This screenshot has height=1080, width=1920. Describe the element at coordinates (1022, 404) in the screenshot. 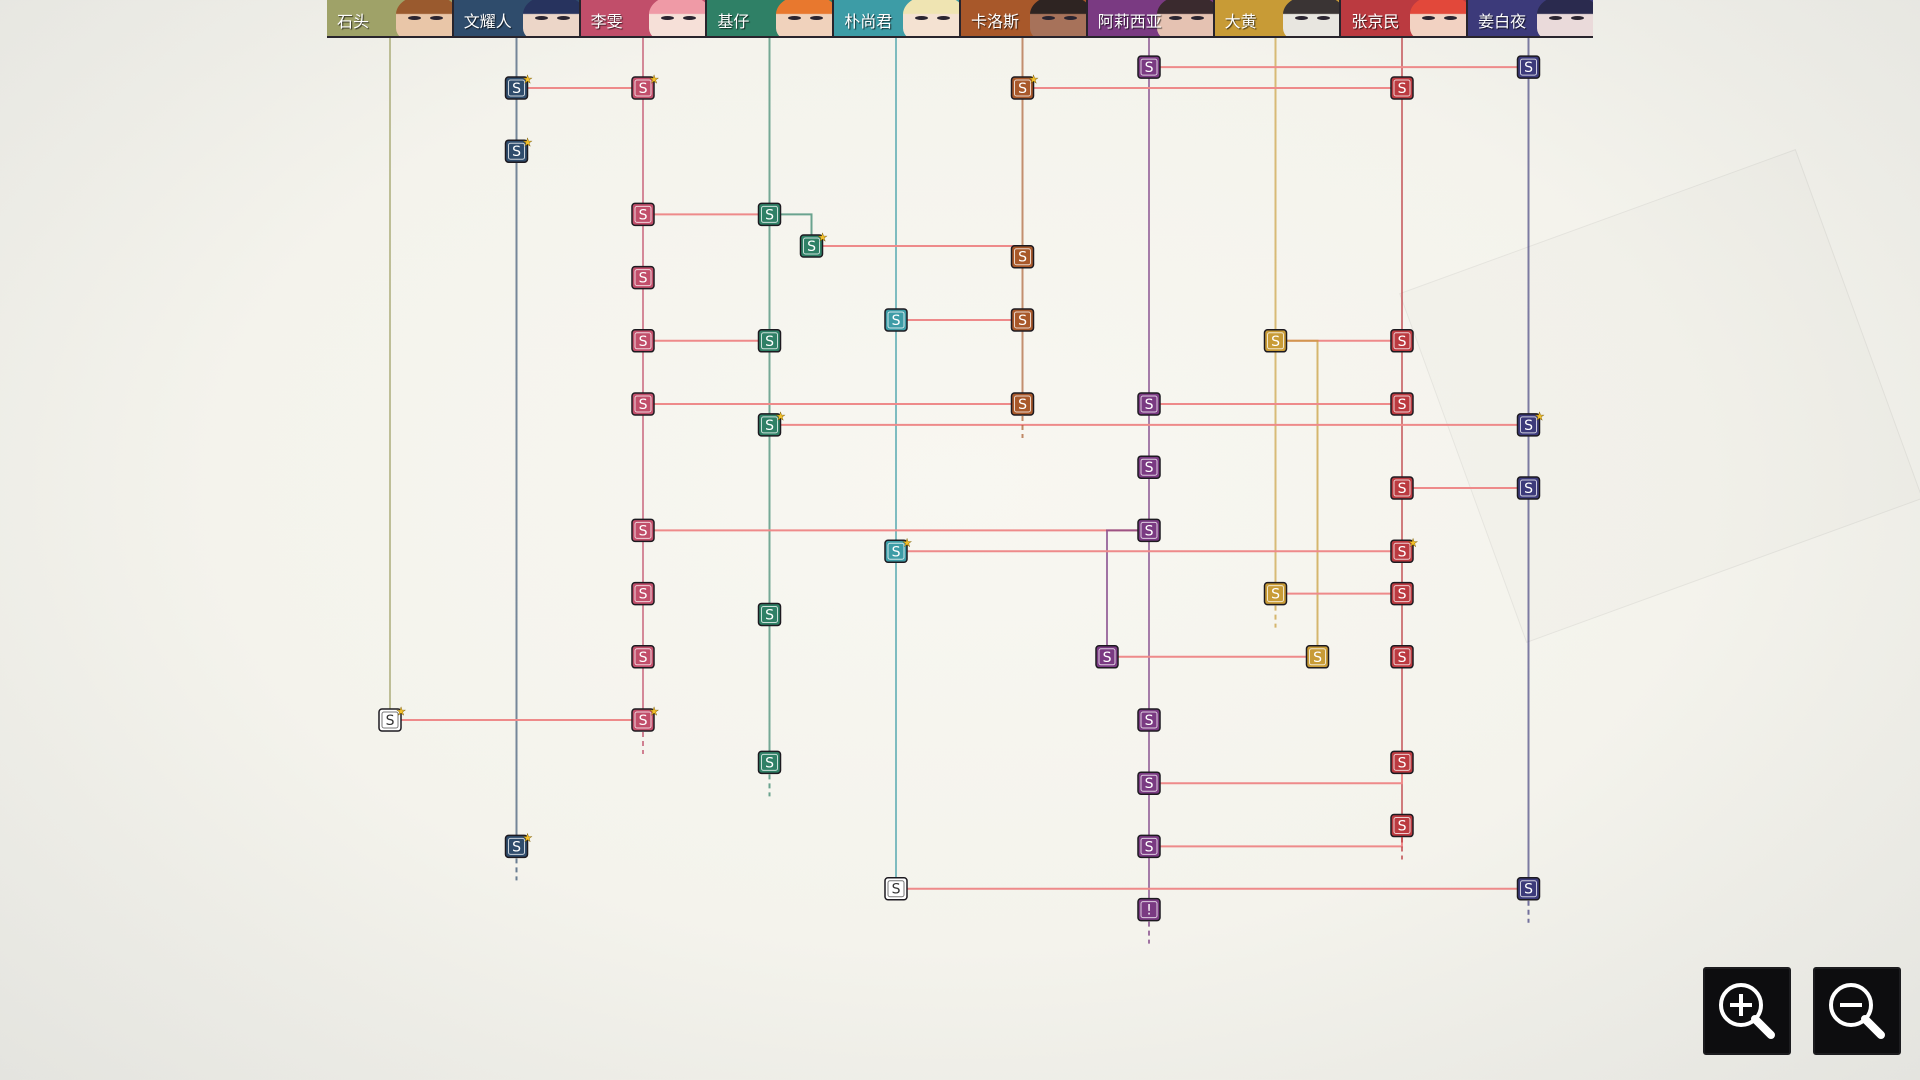

I see `scene-node-c4: S` at that location.